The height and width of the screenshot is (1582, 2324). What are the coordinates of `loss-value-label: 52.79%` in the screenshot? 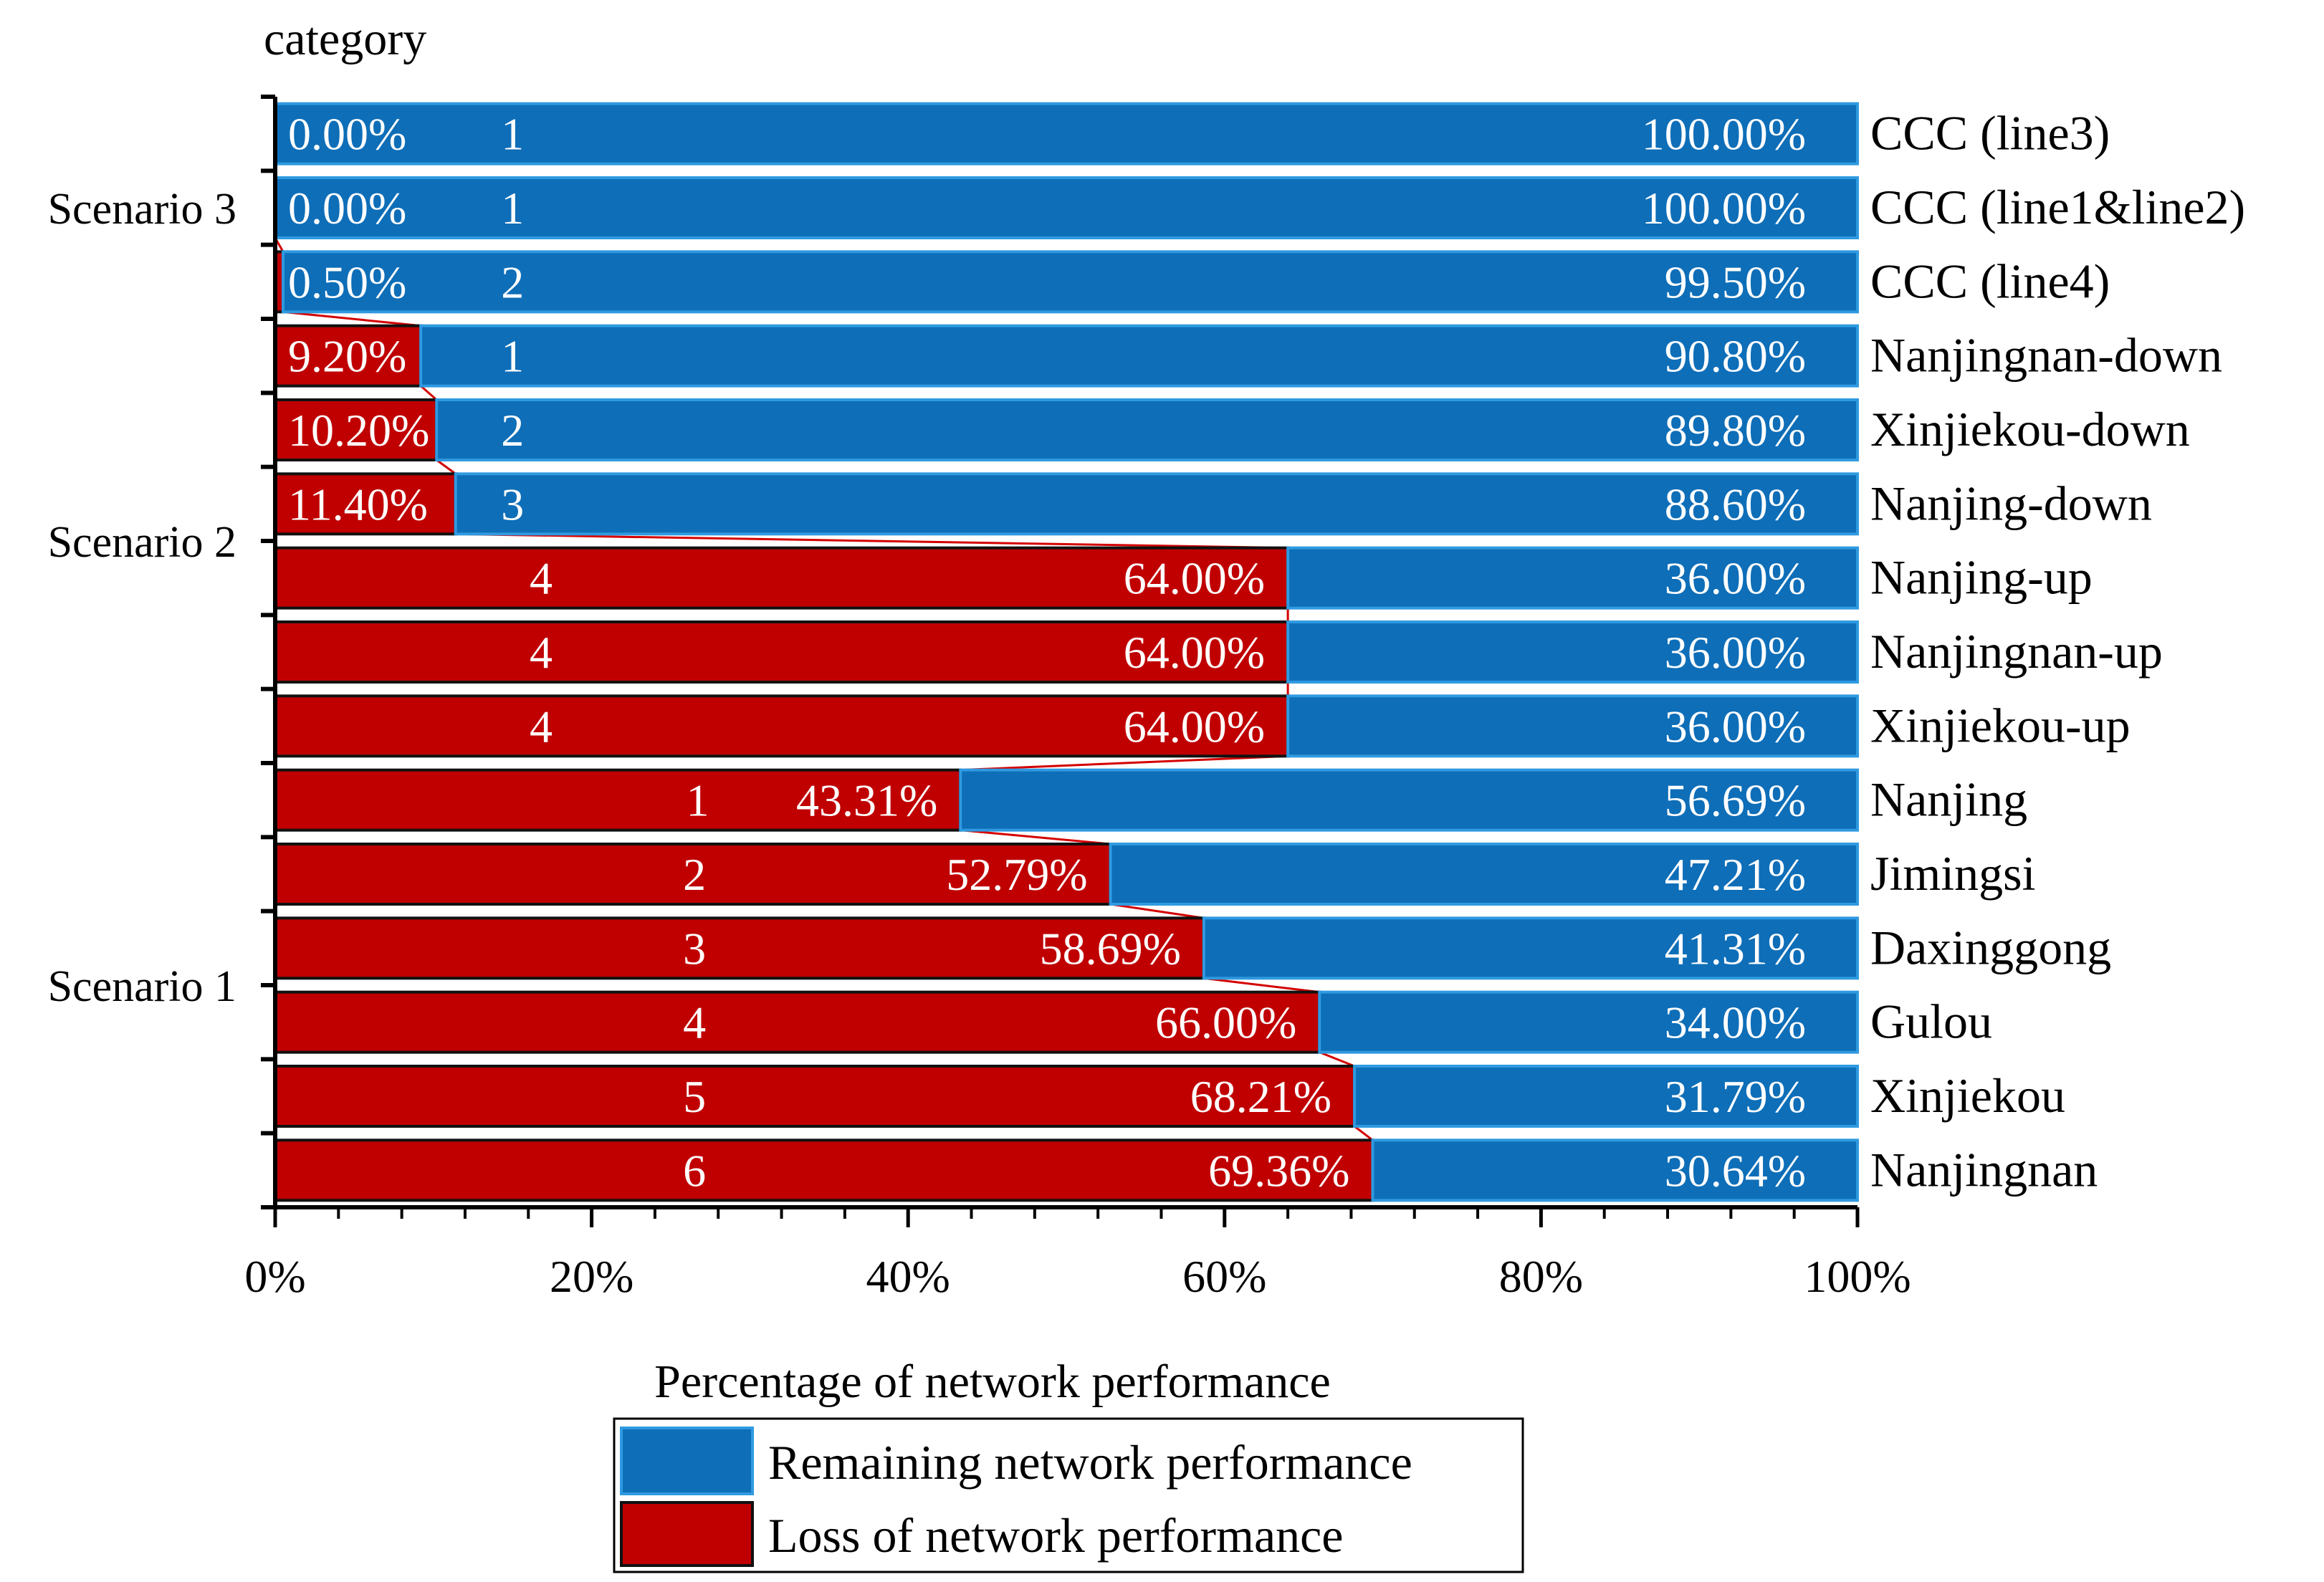 It's located at (1017, 875).